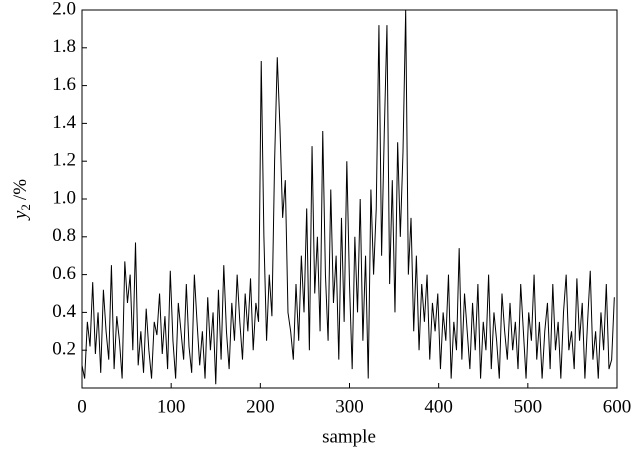 The image size is (635, 453). What do you see at coordinates (528, 406) in the screenshot?
I see `x-tick-label: 500` at bounding box center [528, 406].